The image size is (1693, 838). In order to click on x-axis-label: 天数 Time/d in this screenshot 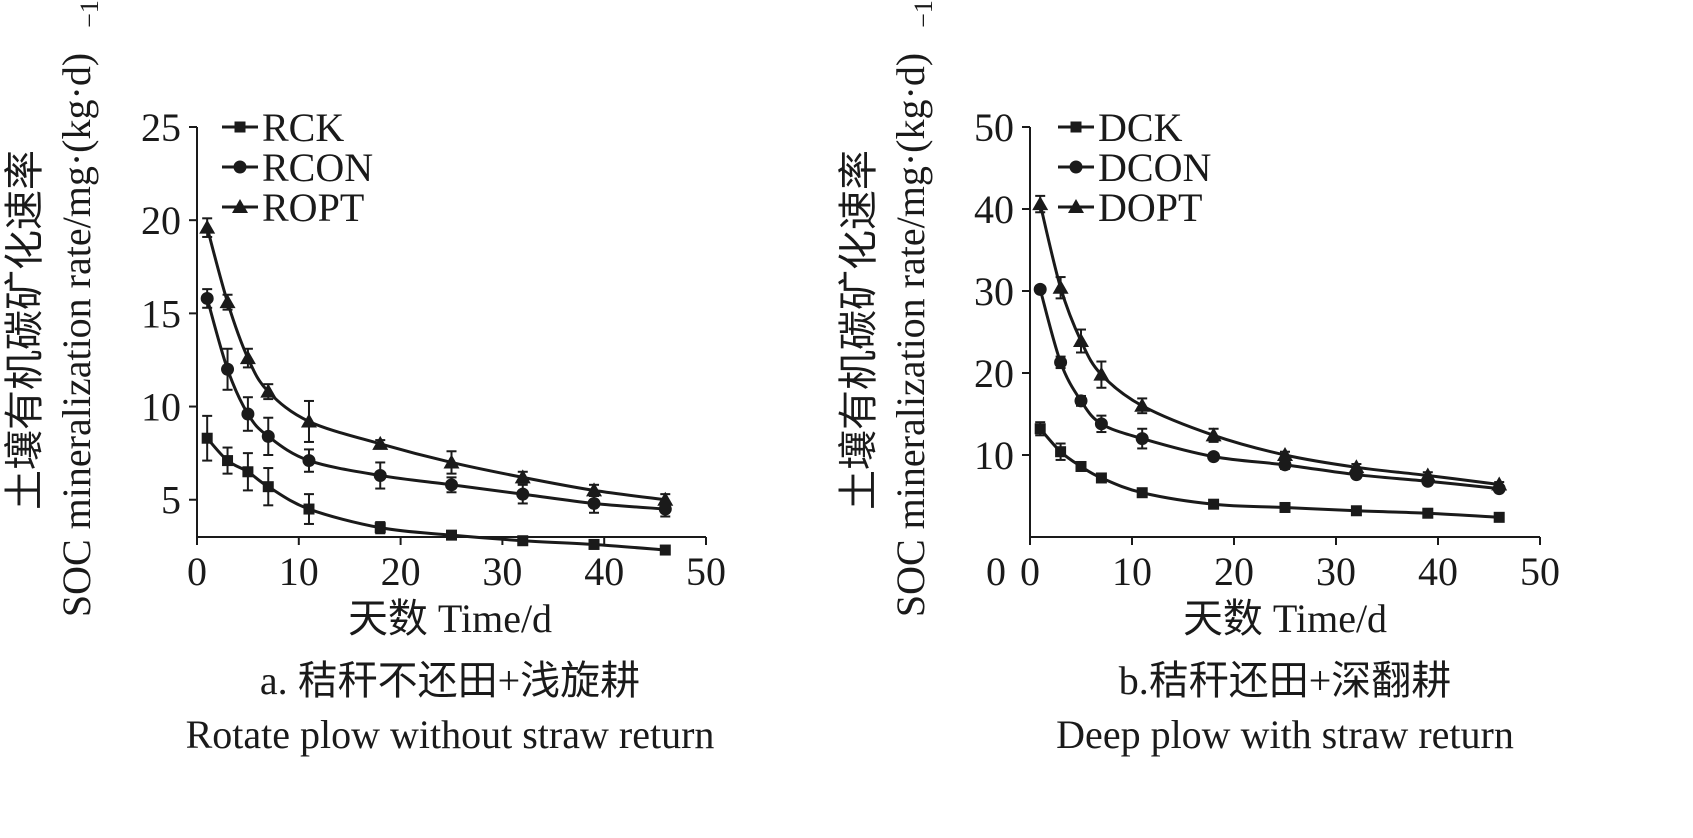, I will do `click(1285, 618)`.